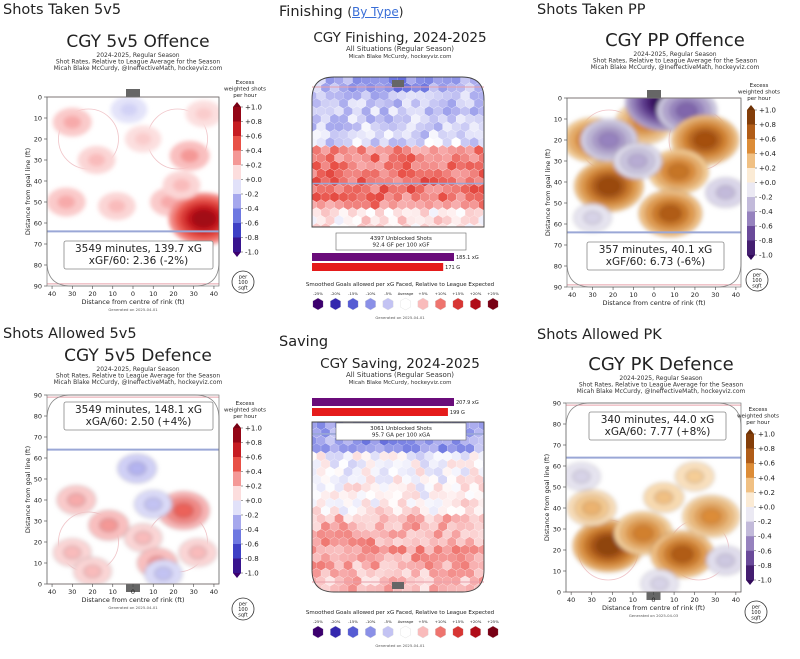 The height and width of the screenshot is (659, 800). I want to click on rink-boards, so click(398, 507).